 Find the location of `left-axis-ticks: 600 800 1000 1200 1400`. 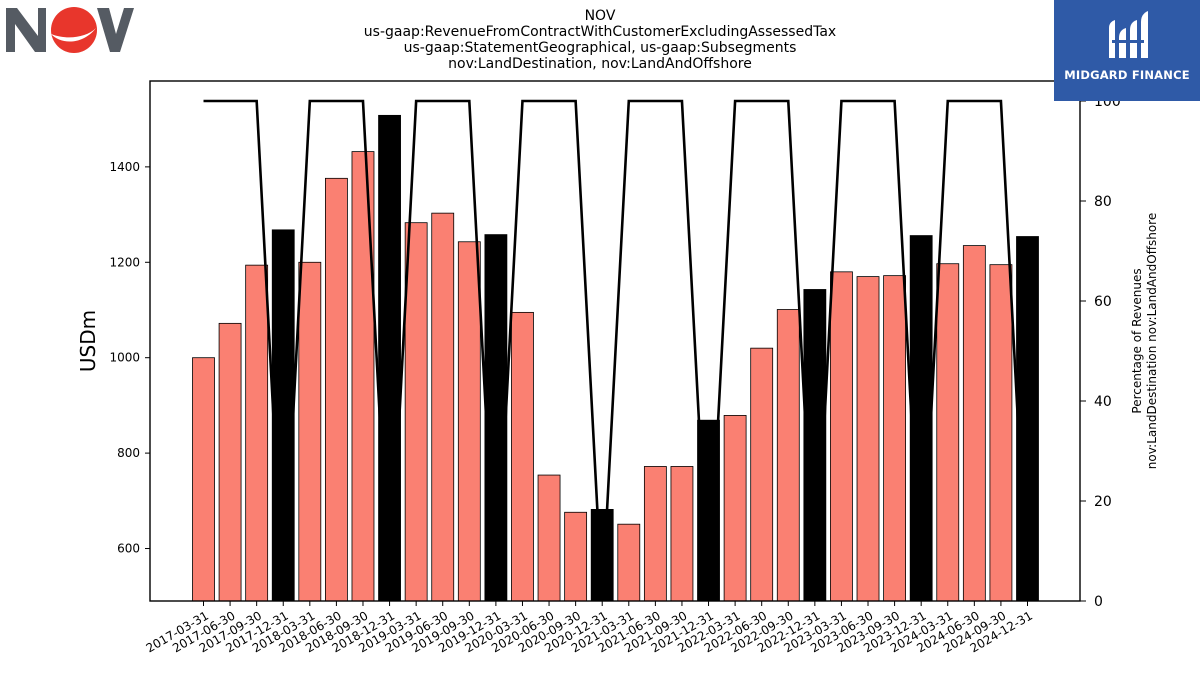

left-axis-ticks: 600 800 1000 1200 1400 is located at coordinates (129, 358).